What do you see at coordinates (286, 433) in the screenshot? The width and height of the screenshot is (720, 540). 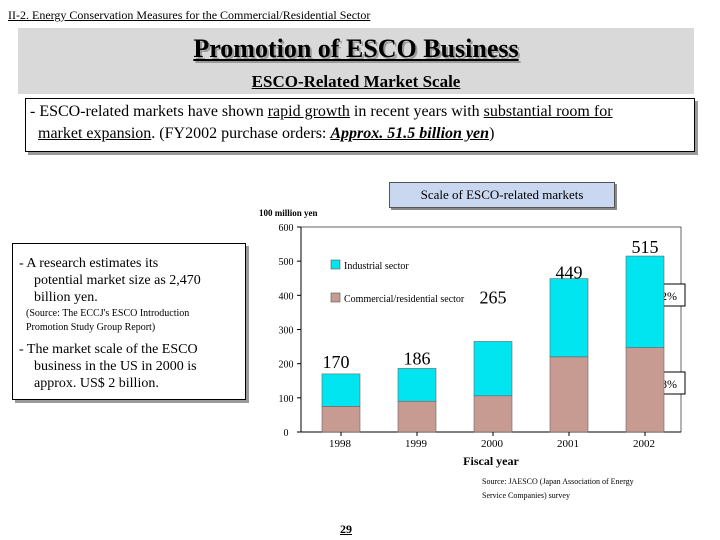 I see `y-tick-label: 0` at bounding box center [286, 433].